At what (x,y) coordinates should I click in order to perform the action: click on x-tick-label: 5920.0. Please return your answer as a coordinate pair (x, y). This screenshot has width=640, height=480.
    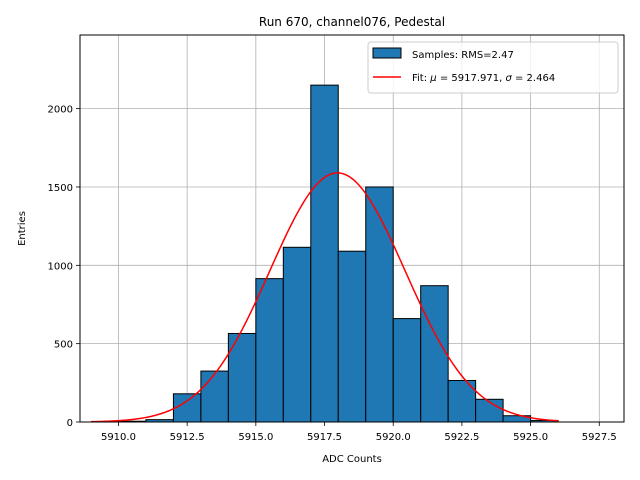
    Looking at the image, I should click on (393, 437).